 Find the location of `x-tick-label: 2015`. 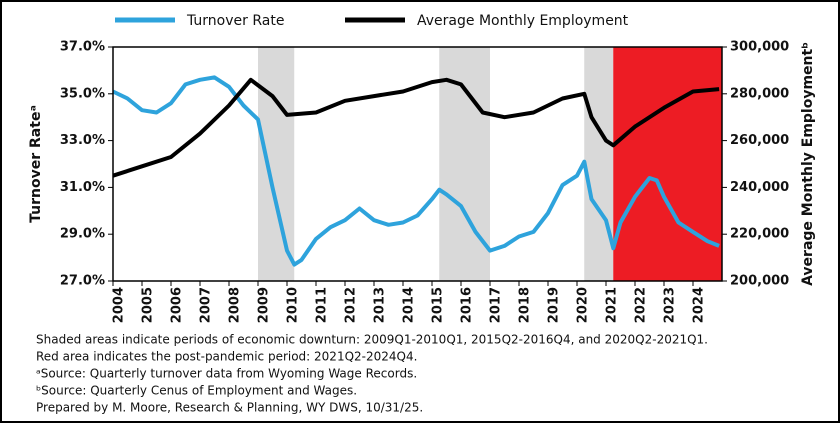

x-tick-label: 2015 is located at coordinates (438, 305).